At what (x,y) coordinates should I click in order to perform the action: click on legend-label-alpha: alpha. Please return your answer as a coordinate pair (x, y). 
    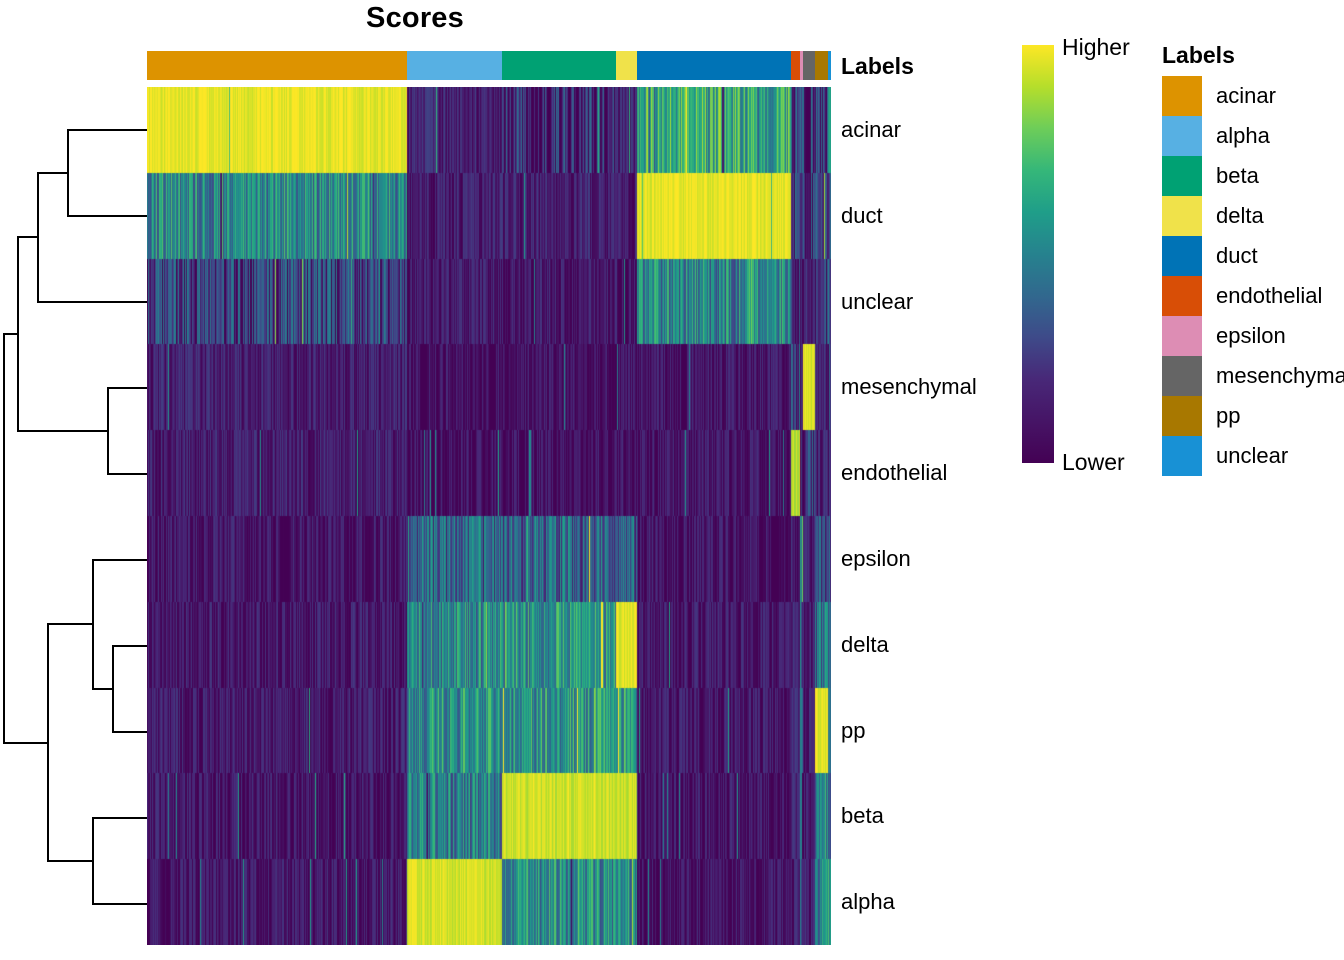
    Looking at the image, I should click on (1243, 135).